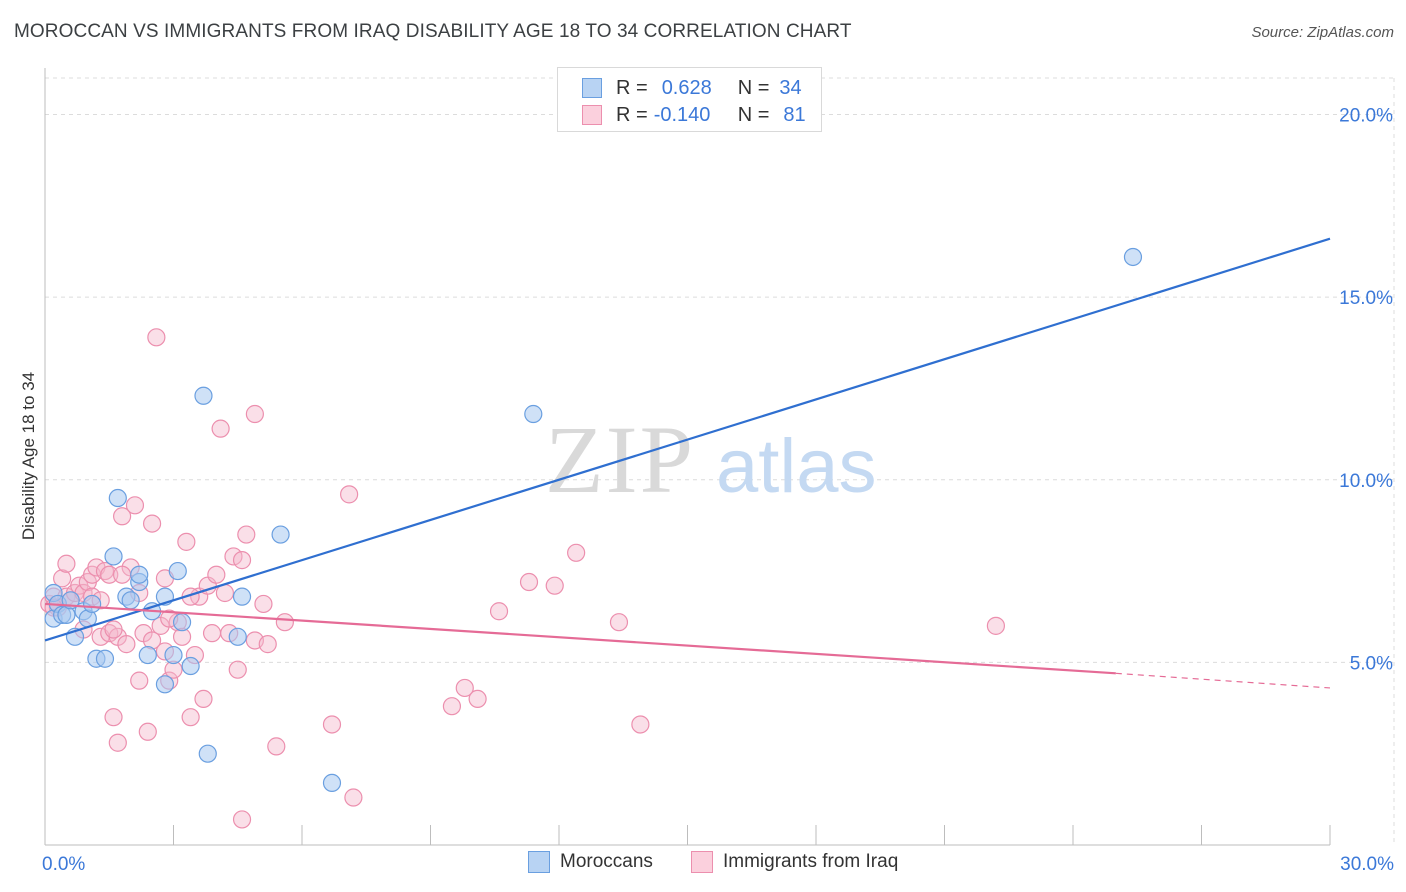  Describe the element at coordinates (63, 864) in the screenshot. I see `x-tick-label: 0.0%` at that location.